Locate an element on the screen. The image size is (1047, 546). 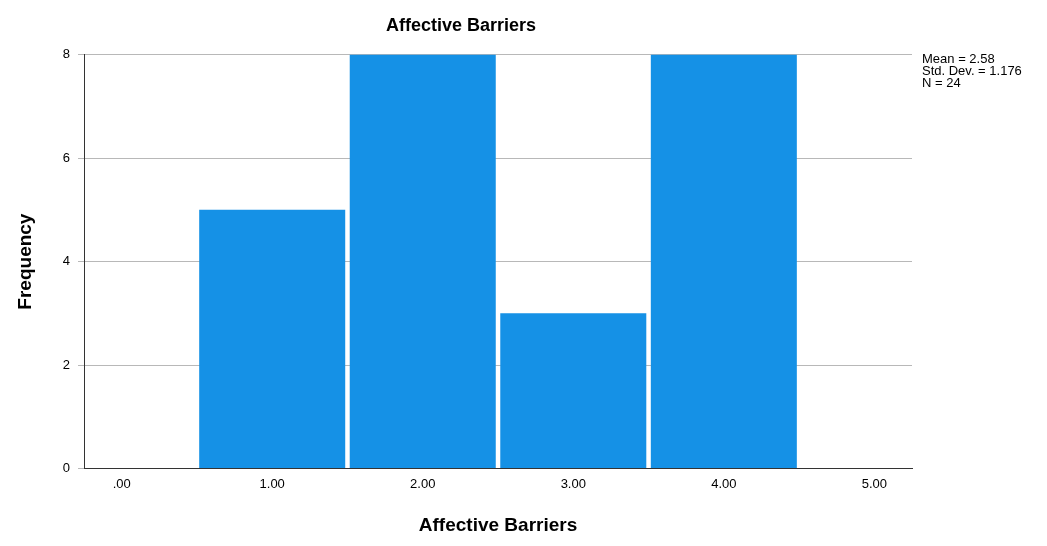
y-tick-label: 8 is located at coordinates (66, 54).